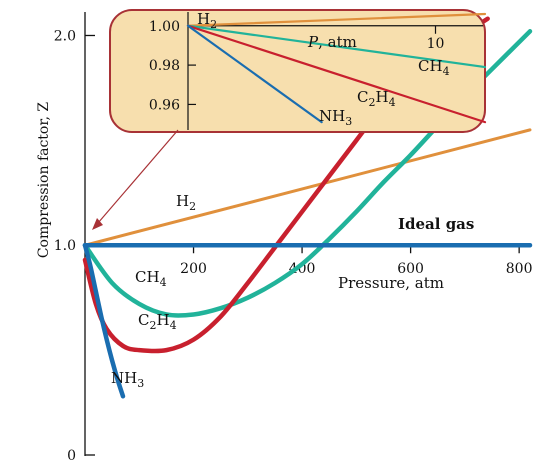 The height and width of the screenshot is (463, 545). What do you see at coordinates (164, 27) in the screenshot?
I see `inset-y-tick-label: 1.00` at bounding box center [164, 27].